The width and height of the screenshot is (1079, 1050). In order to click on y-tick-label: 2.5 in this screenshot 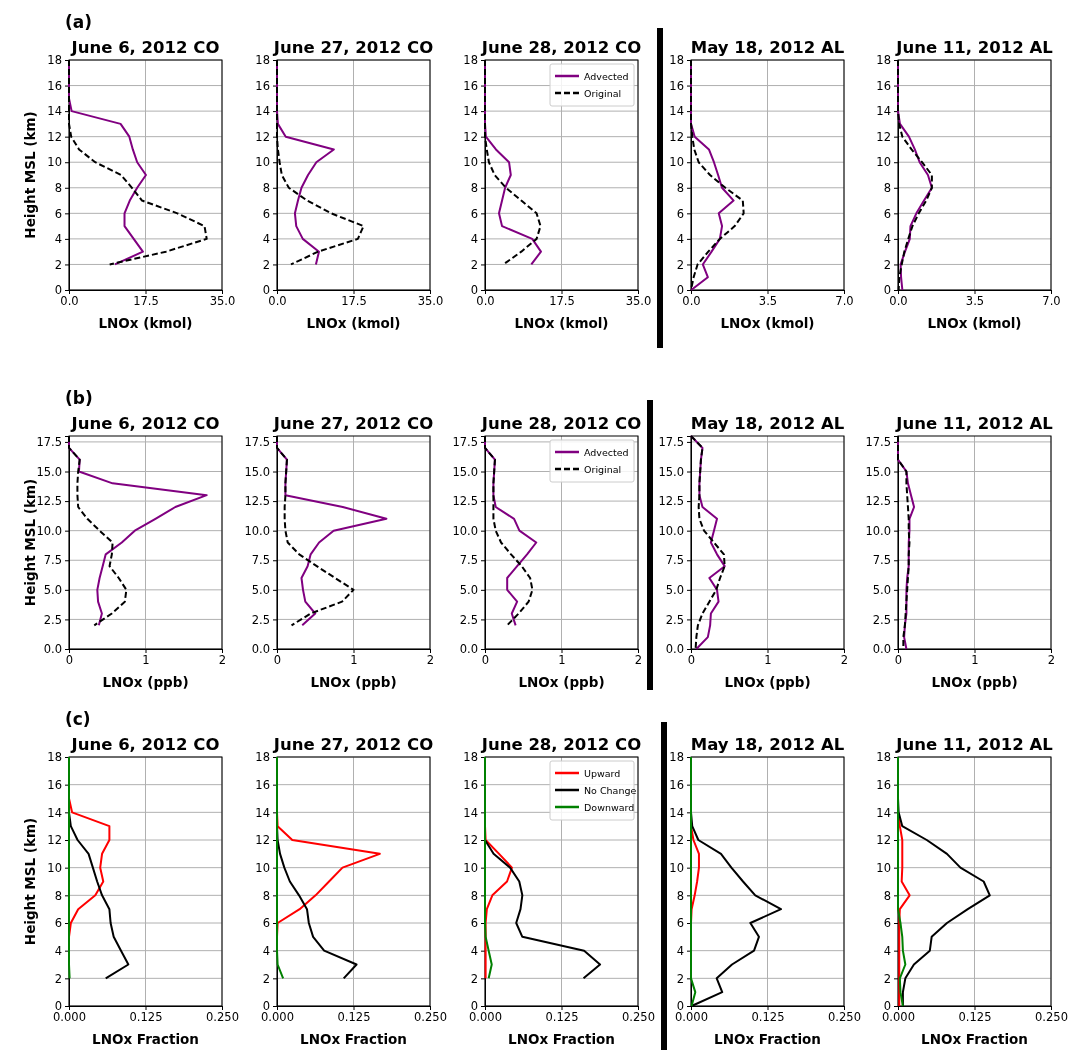, I will do `click(674, 619)`.